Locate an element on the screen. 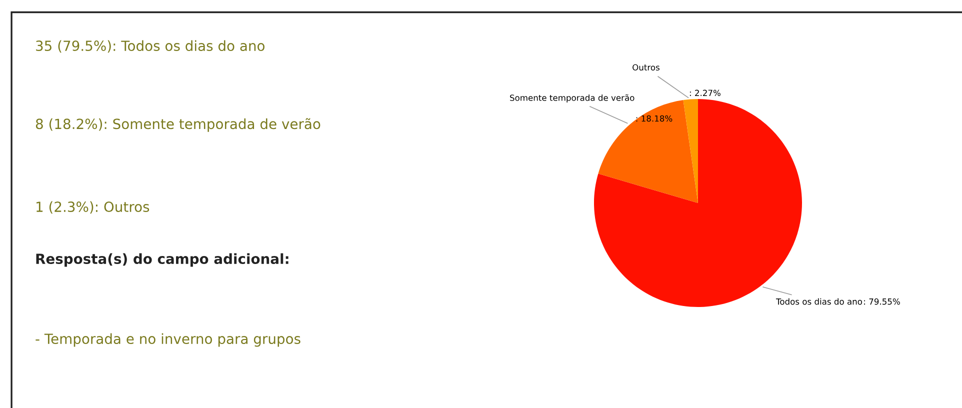  slice-label: Todos os dias do ano is located at coordinates (819, 301).